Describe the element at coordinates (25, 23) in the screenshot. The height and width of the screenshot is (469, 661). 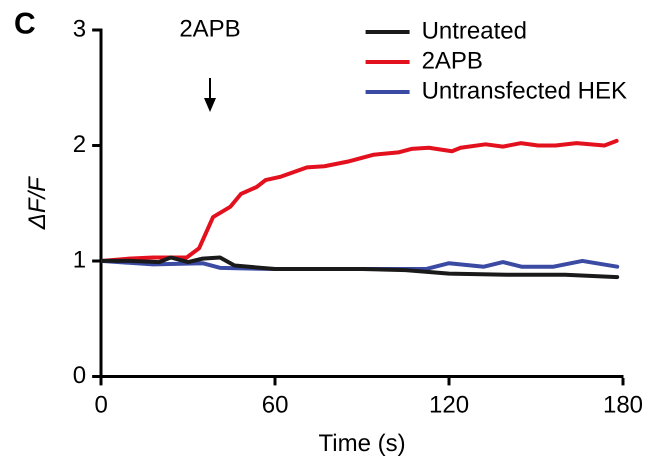
I see `text: C` at that location.